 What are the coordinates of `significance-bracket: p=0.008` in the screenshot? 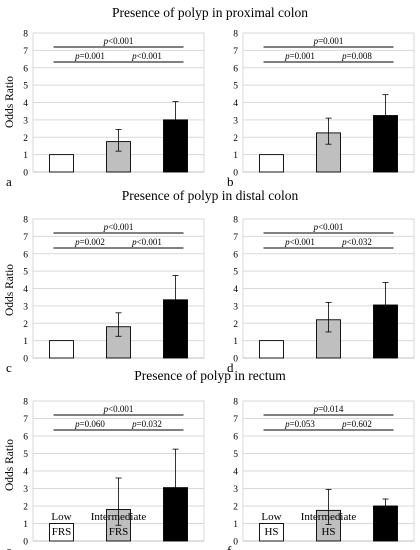 It's located at (357, 57).